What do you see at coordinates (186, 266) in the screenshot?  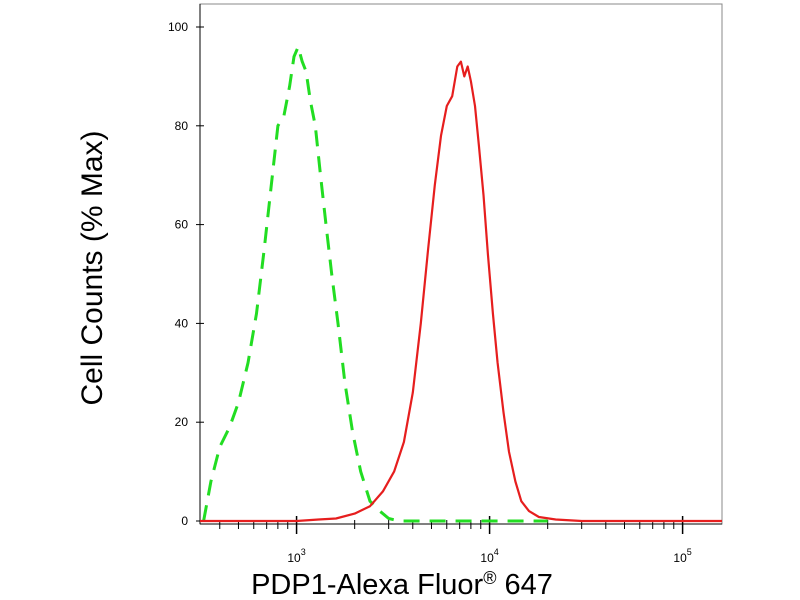 I see `y-axis: 0 20 40 60 80 100` at bounding box center [186, 266].